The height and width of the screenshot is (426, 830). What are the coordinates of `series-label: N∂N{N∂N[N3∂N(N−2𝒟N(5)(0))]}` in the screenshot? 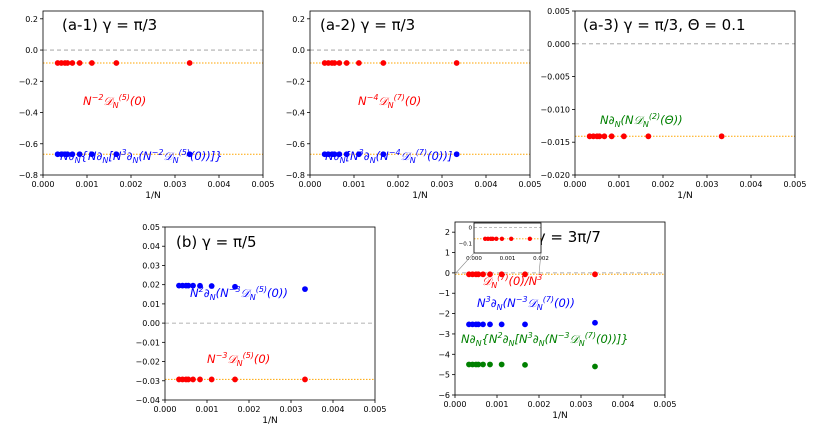 It's located at (141, 156).